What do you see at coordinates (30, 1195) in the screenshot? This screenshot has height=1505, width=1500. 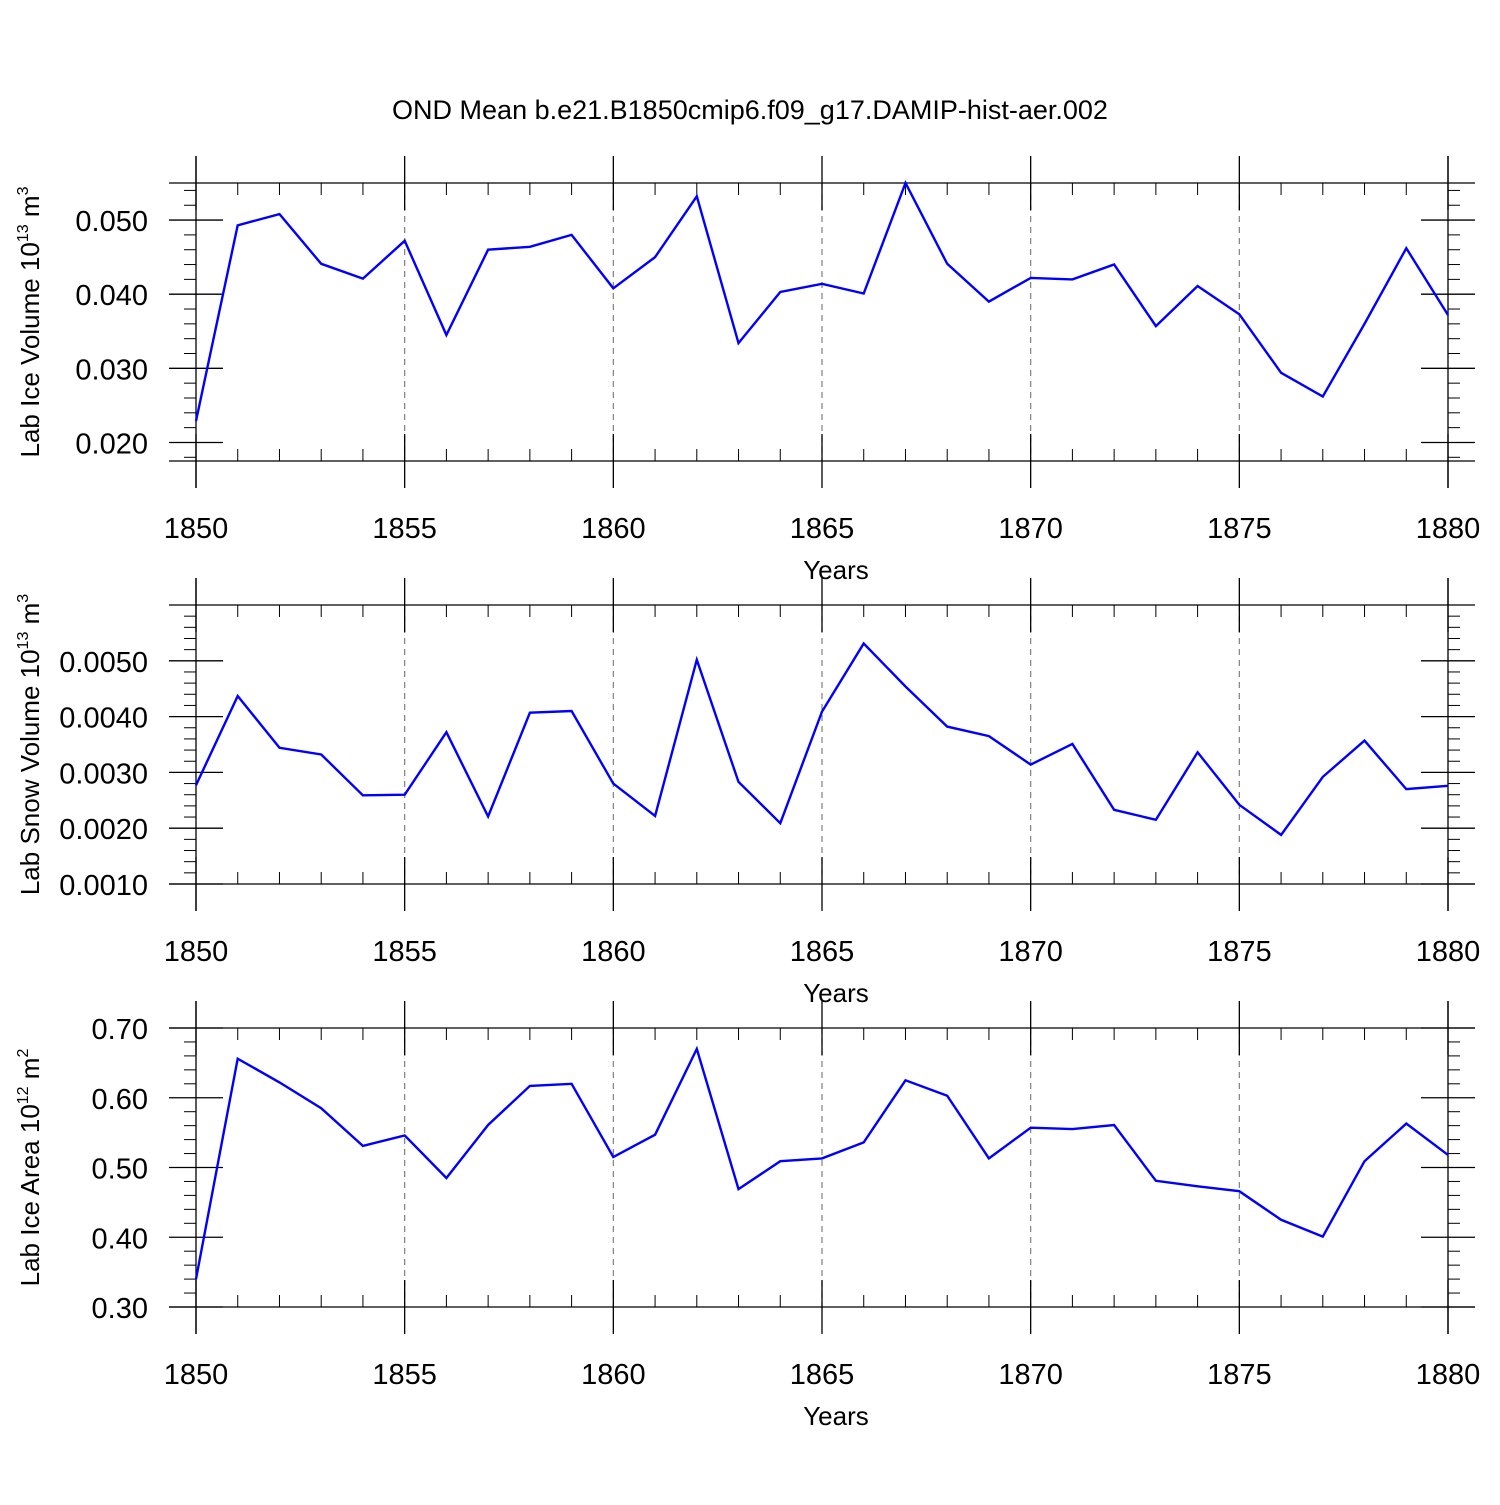 I see `y-axis-title-text: Lab Ice Area 10` at bounding box center [30, 1195].